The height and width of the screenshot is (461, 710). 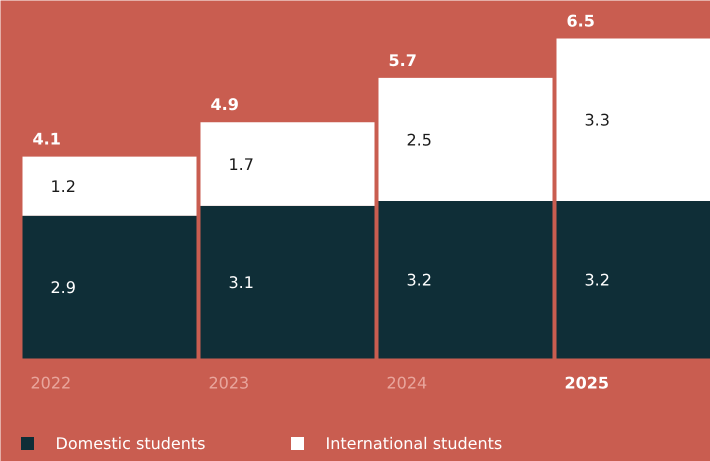 What do you see at coordinates (407, 383) in the screenshot?
I see `x-tick-label: 2024` at bounding box center [407, 383].